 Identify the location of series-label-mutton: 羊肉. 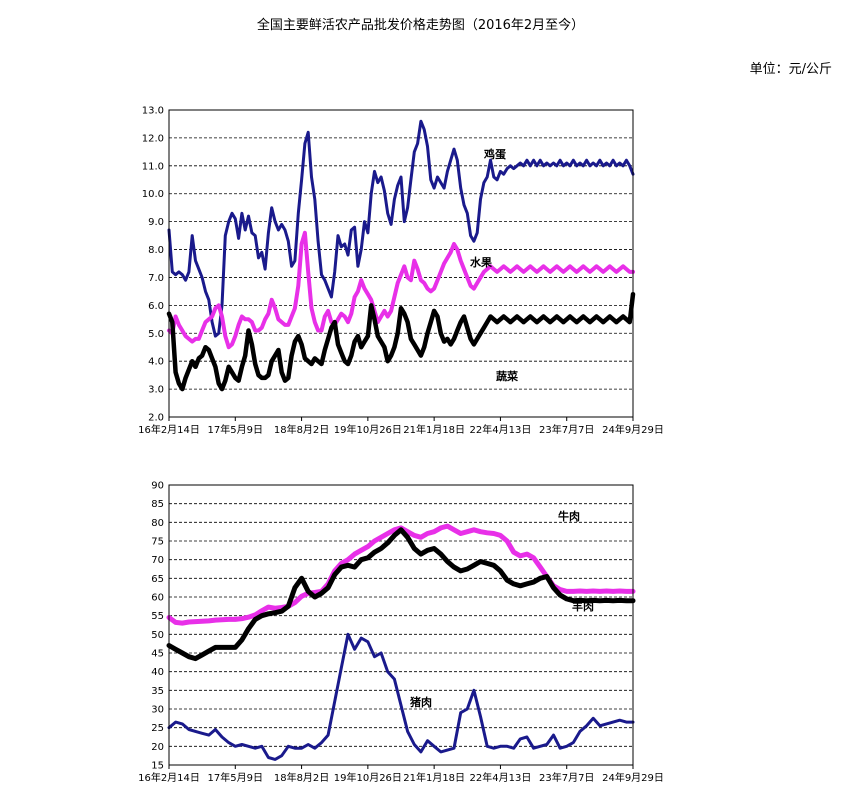
(583, 606).